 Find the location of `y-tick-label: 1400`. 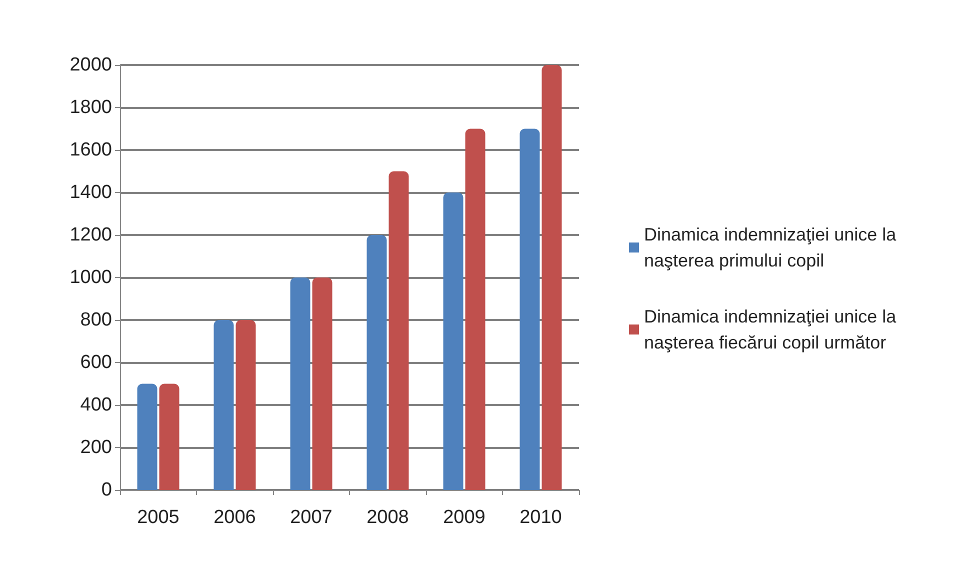

y-tick-label: 1400 is located at coordinates (91, 192).